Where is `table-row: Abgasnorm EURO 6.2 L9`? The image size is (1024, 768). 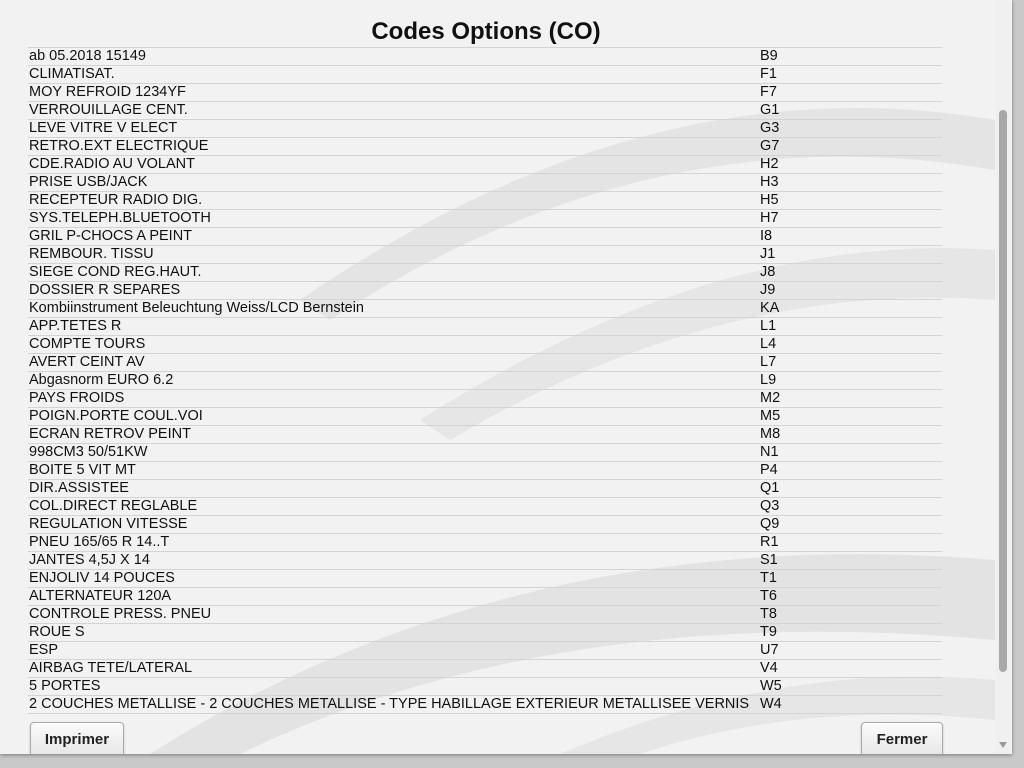 table-row: Abgasnorm EURO 6.2 L9 is located at coordinates (485, 381).